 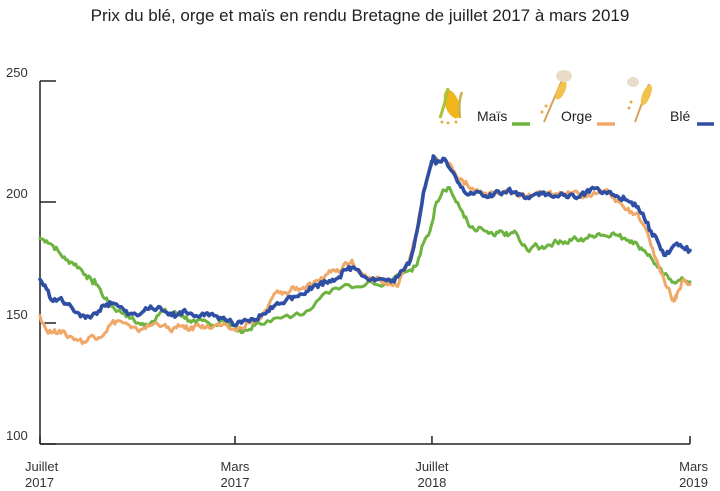 What do you see at coordinates (680, 116) in the screenshot?
I see `legend-label-ble: Blé` at bounding box center [680, 116].